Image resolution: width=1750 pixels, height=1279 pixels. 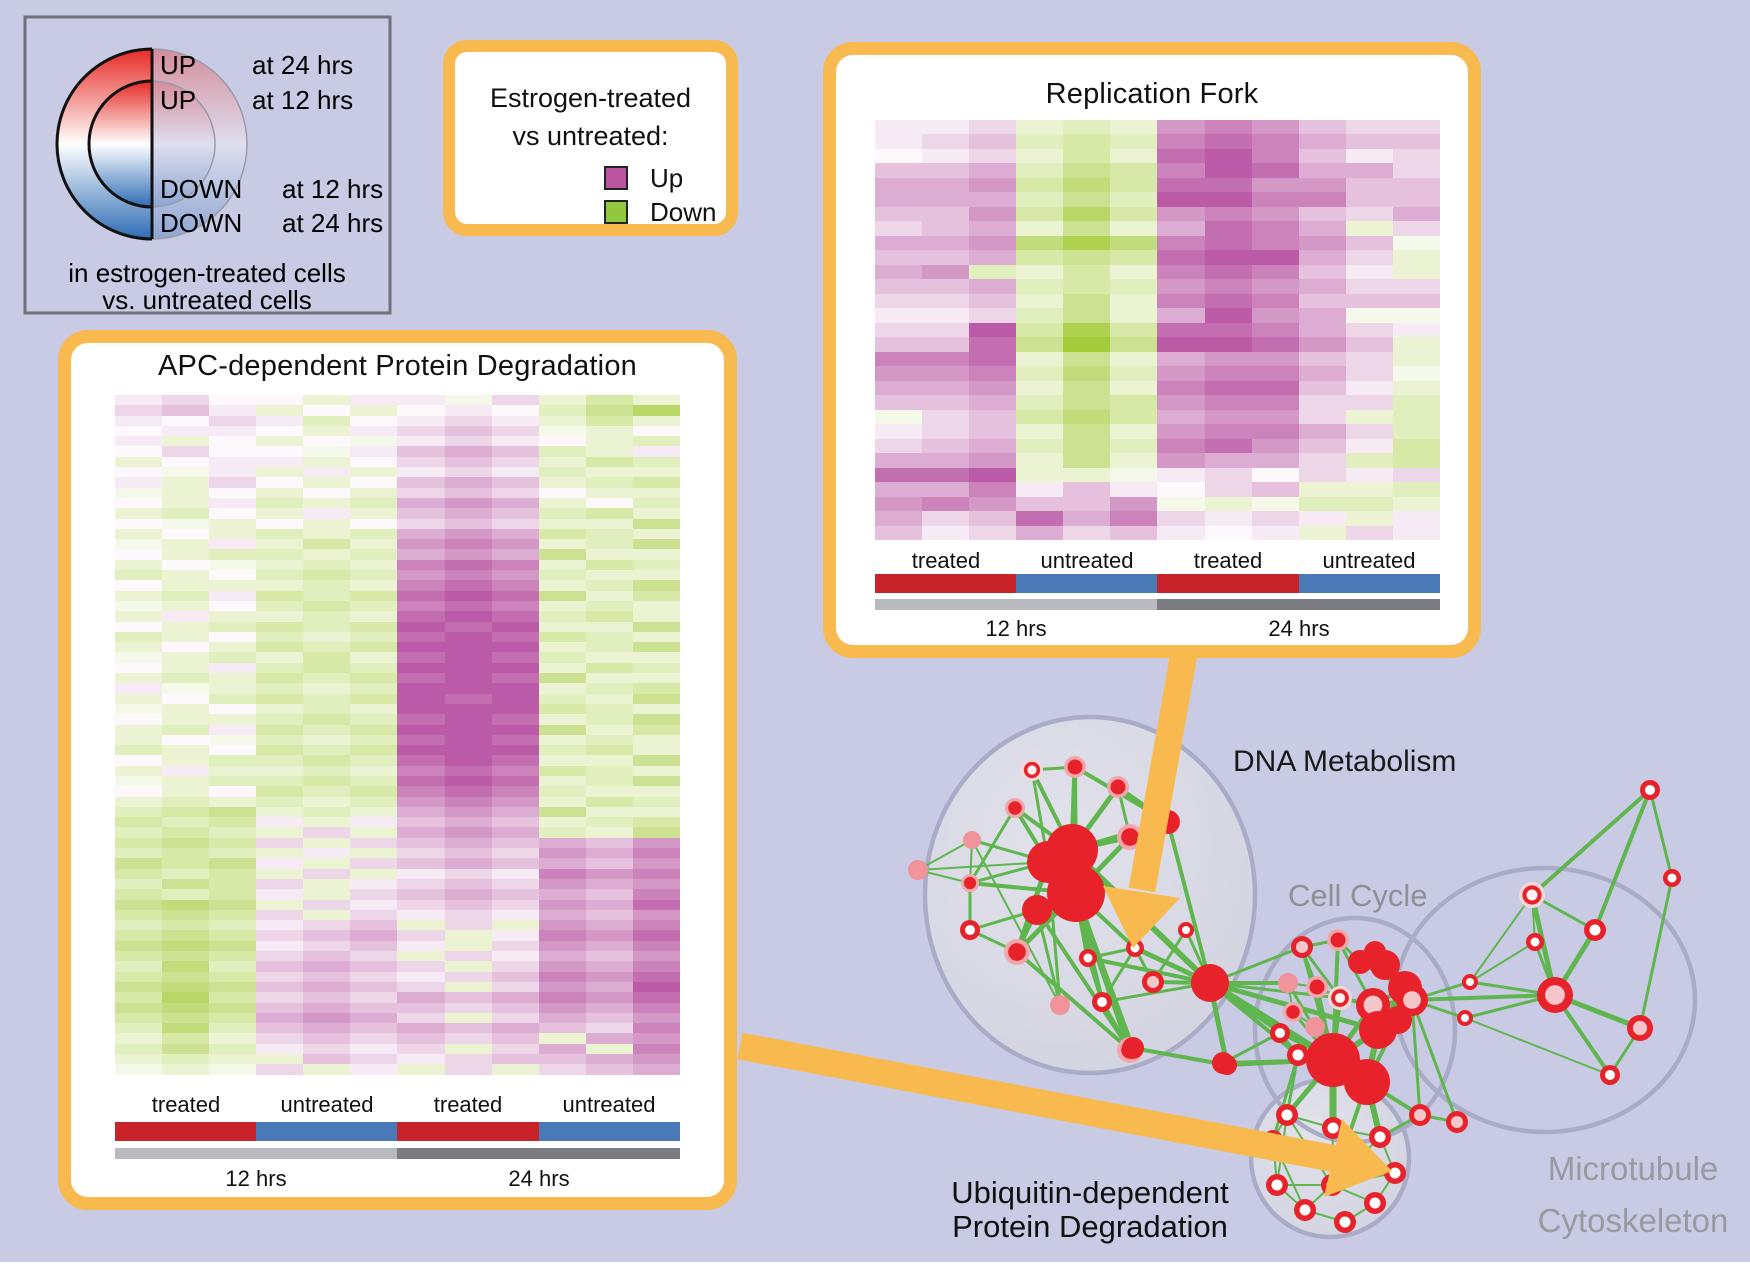 I want to click on down-swatch-label: Down, so click(x=683, y=212).